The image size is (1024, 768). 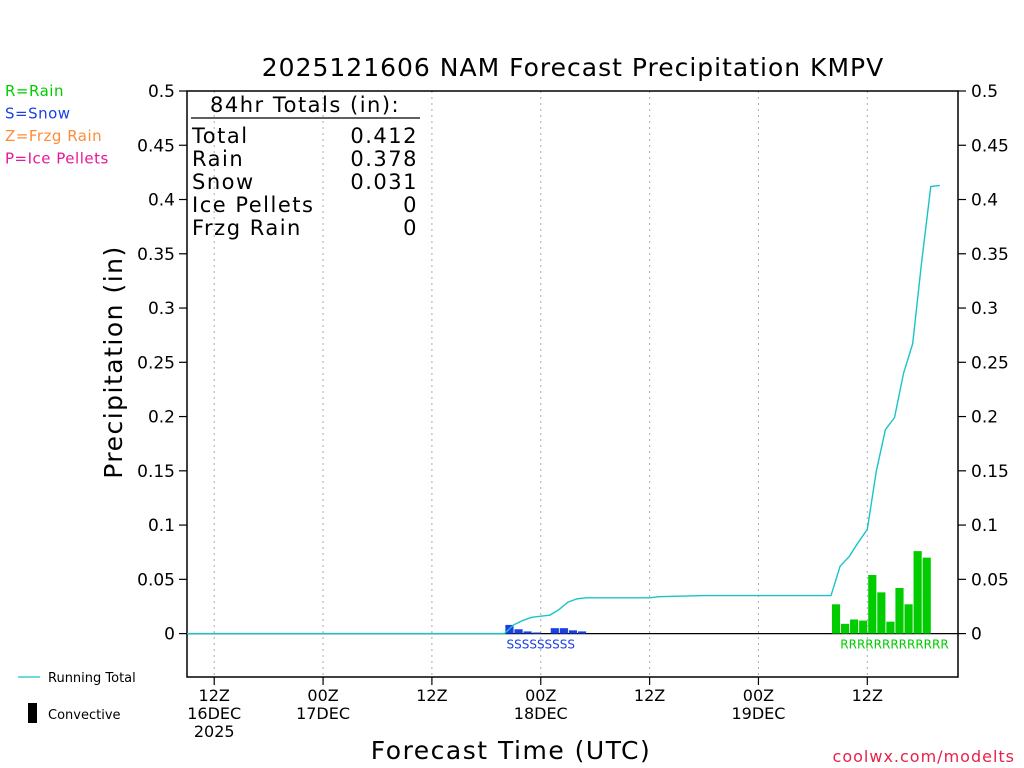 I want to click on totals-row-label: Frzg Rain, so click(x=247, y=228).